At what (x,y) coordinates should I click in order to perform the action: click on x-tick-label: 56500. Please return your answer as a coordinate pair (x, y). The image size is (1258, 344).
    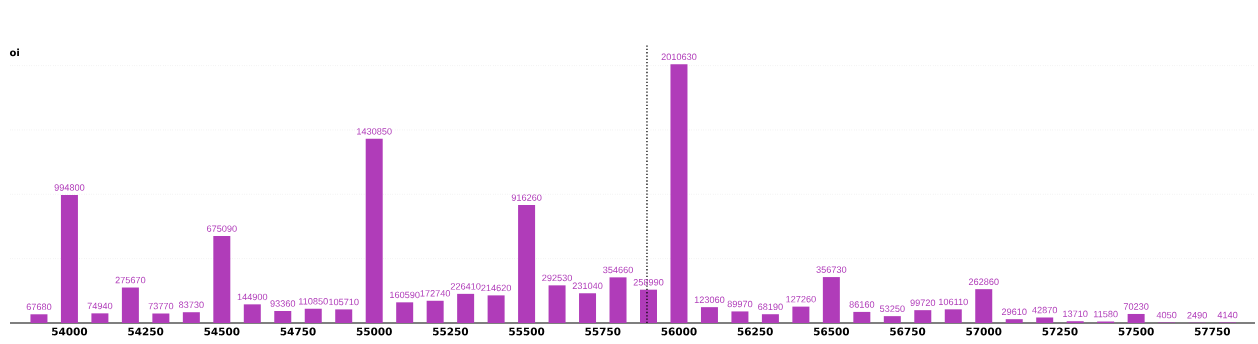
    Looking at the image, I should click on (831, 331).